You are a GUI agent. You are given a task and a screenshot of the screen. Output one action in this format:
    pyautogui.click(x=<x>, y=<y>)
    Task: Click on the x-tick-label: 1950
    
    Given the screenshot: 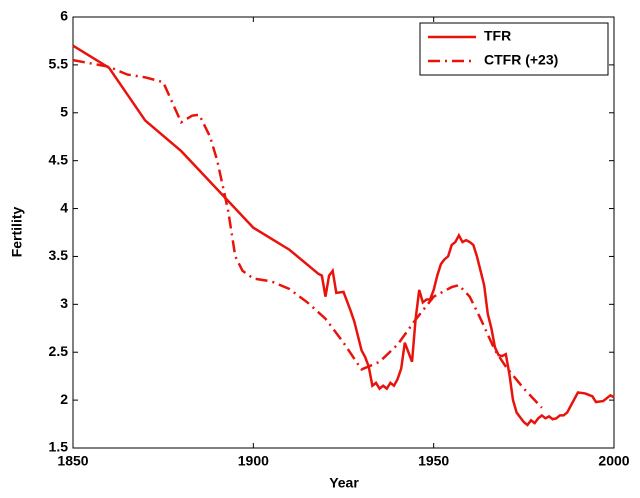 What is the action you would take?
    pyautogui.click(x=433, y=461)
    